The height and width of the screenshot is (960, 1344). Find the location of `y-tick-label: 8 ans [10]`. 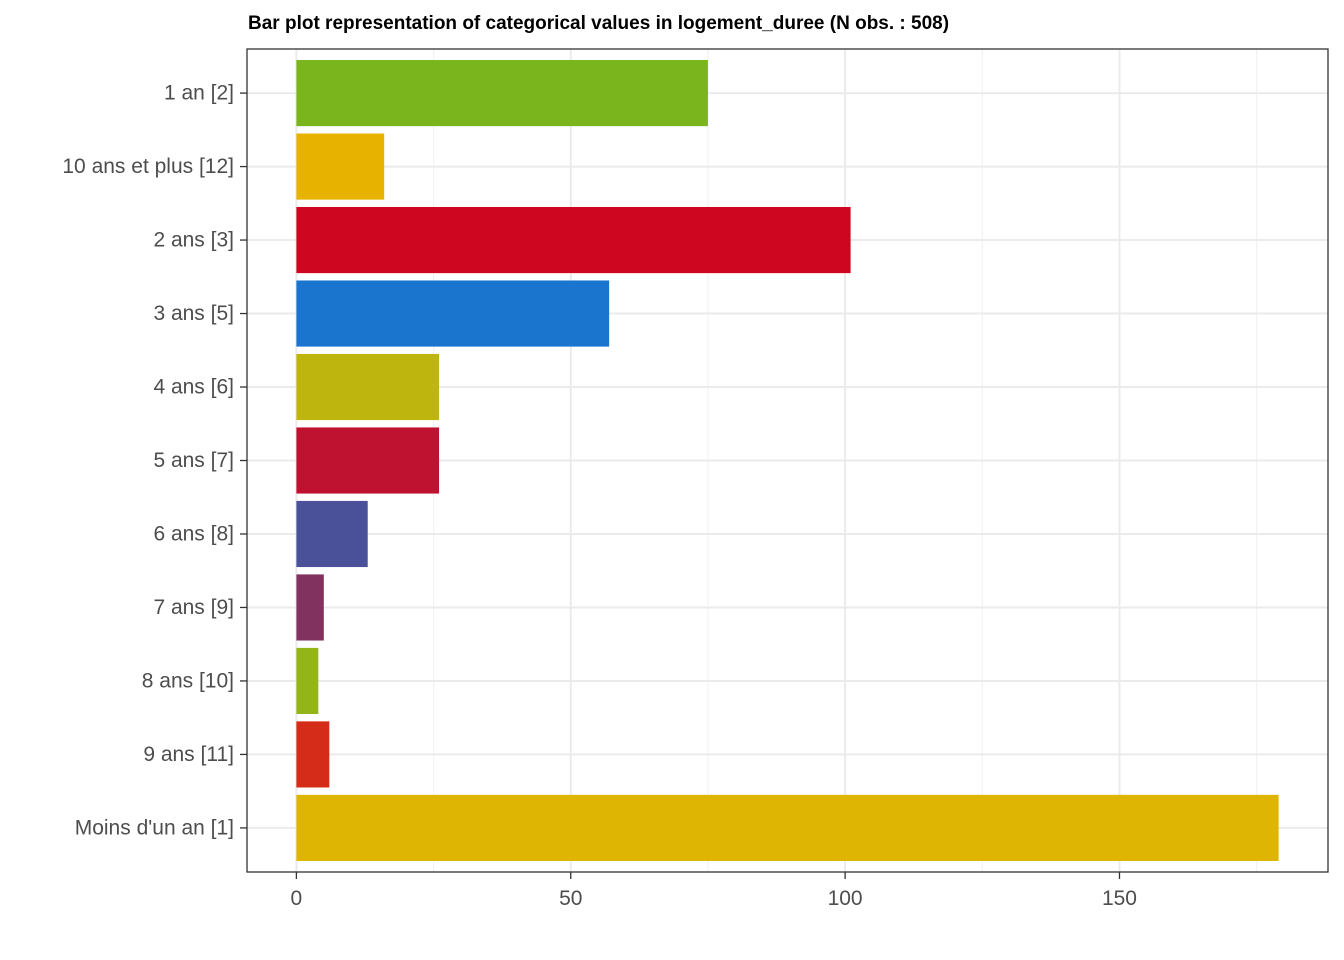

y-tick-label: 8 ans [10] is located at coordinates (188, 680).